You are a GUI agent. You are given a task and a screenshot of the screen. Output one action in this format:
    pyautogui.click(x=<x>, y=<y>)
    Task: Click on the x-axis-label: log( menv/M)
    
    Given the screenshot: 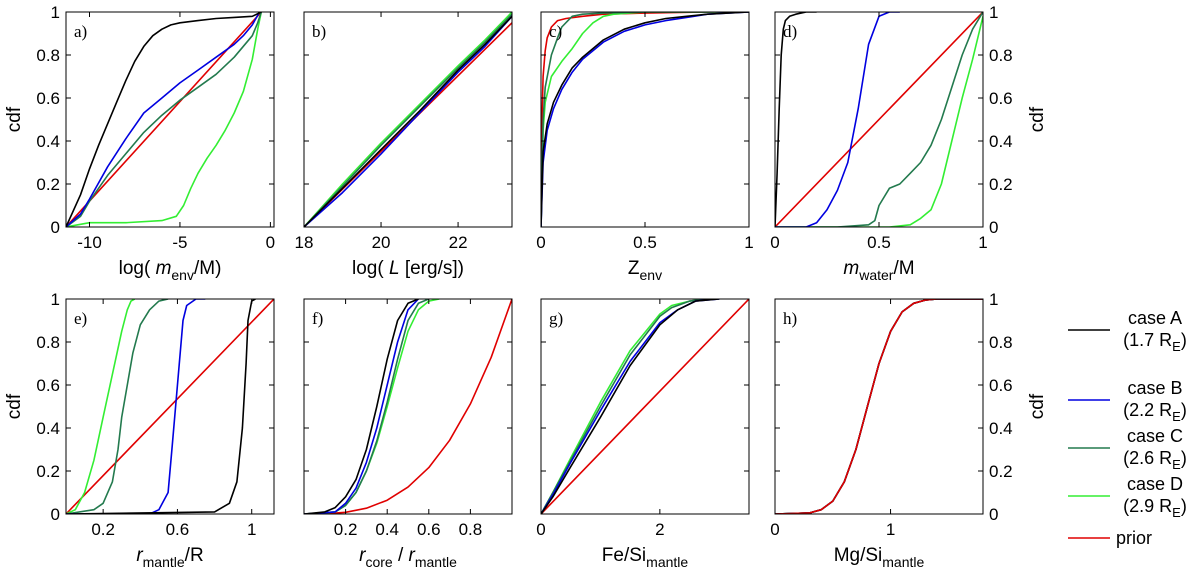 What is the action you would take?
    pyautogui.click(x=170, y=270)
    